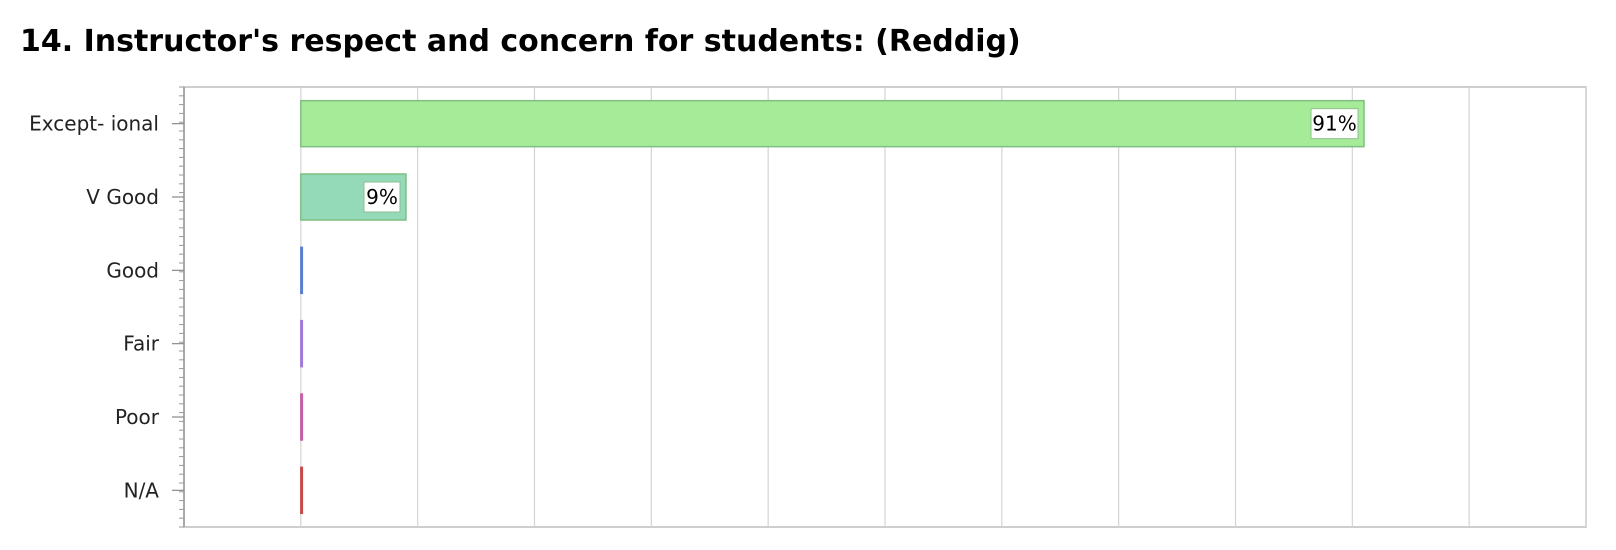 This screenshot has height=550, width=1616. I want to click on category-label: Fair, so click(141, 344).